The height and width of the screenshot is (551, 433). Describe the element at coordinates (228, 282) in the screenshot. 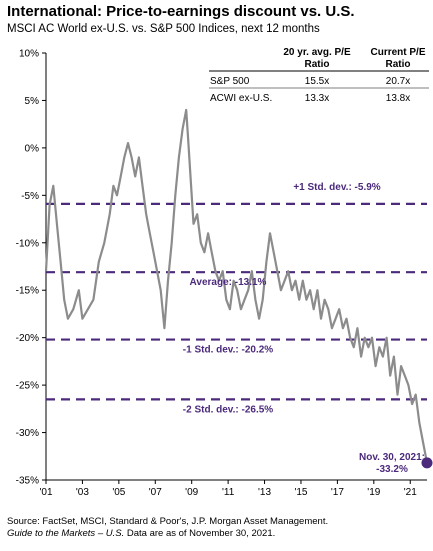

I see `reference-label: Average: -13.1%` at that location.